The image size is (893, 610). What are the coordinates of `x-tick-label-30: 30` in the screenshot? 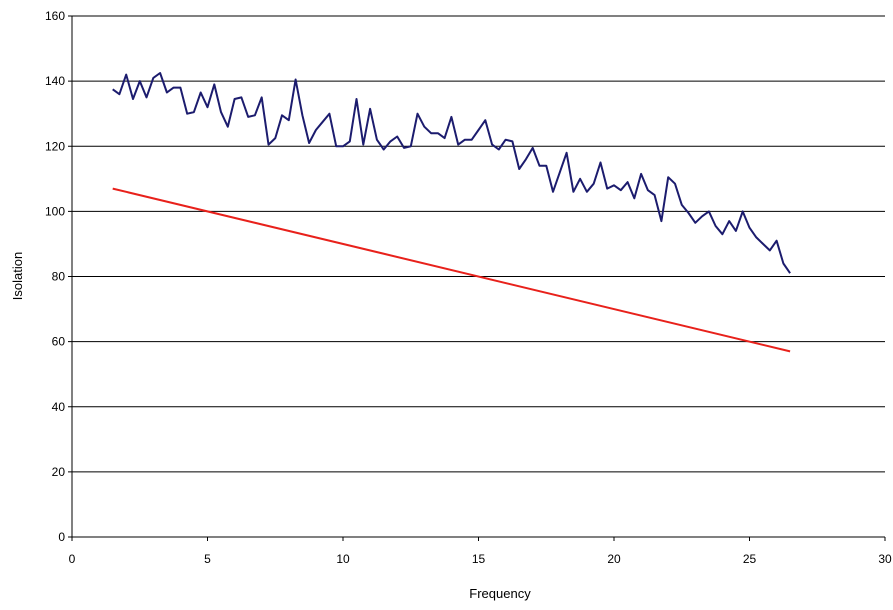 It's located at (885, 559).